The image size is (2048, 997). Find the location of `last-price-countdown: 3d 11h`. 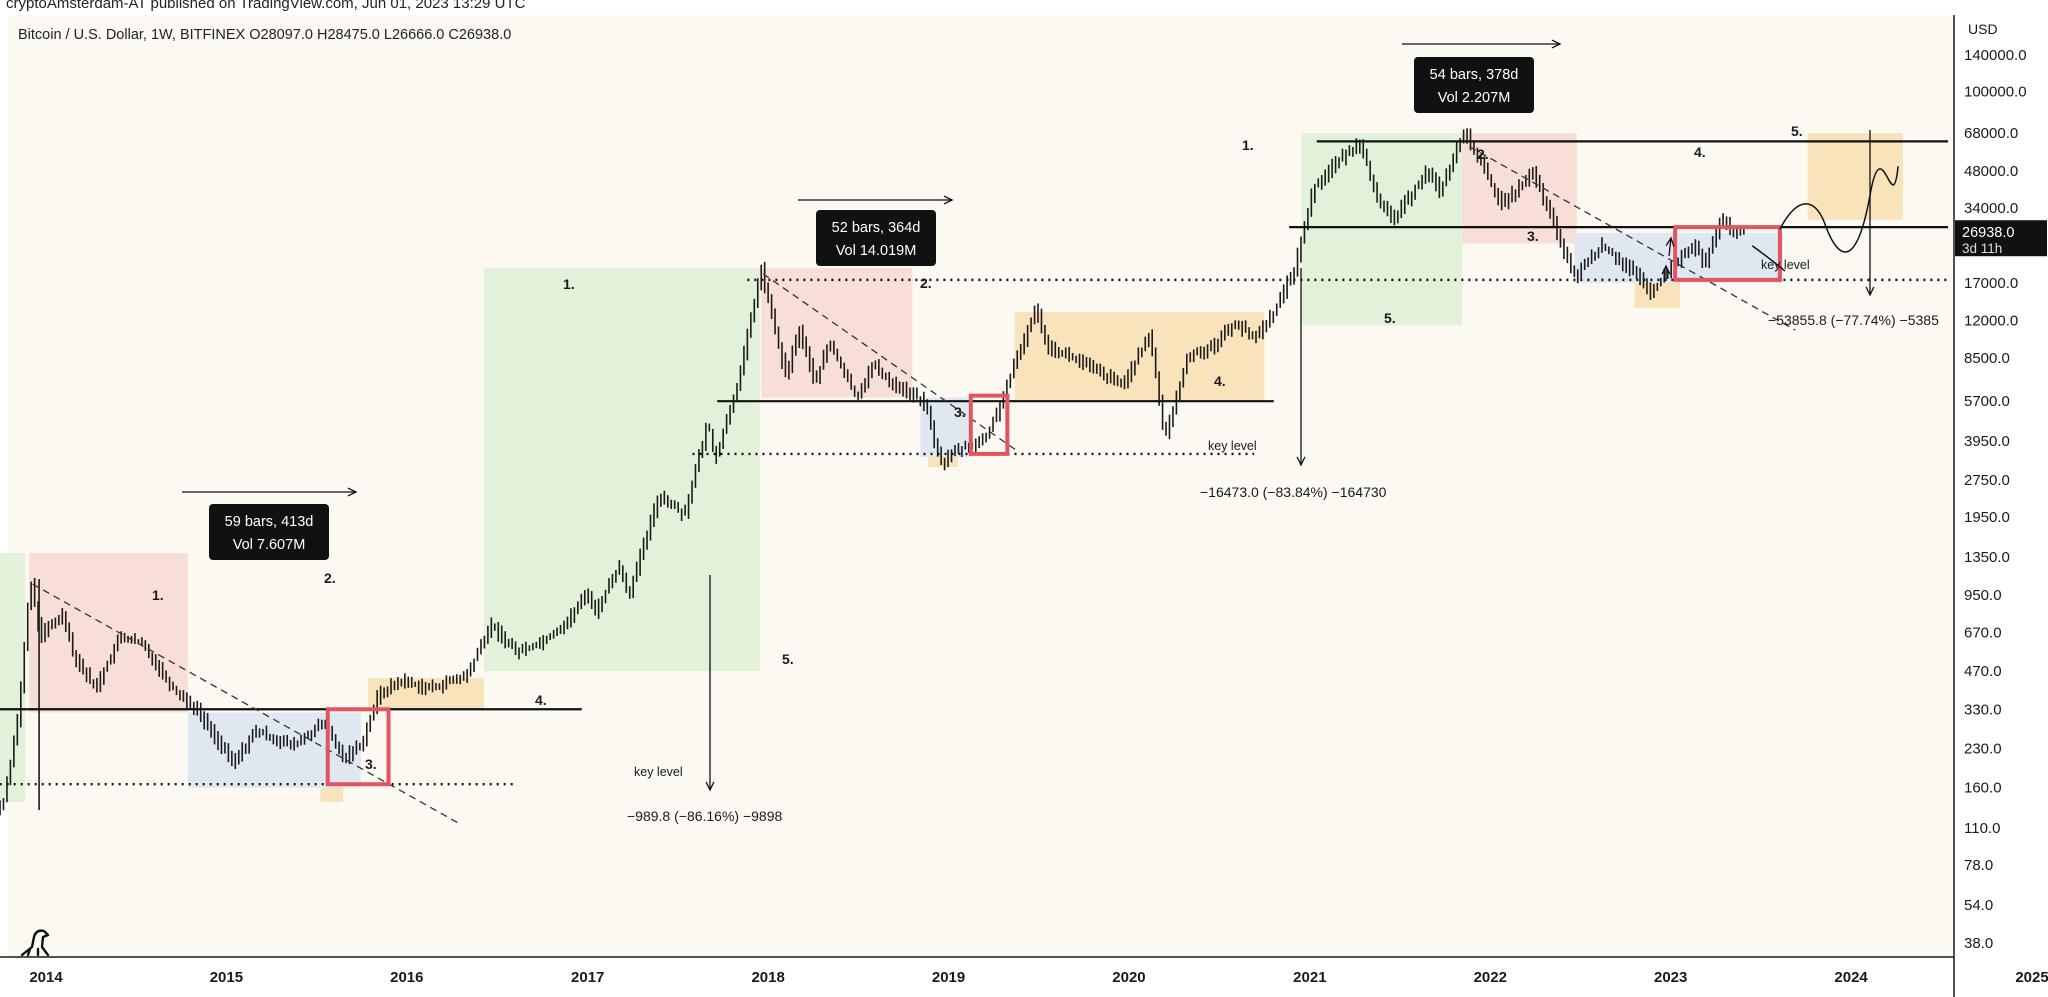

last-price-countdown: 3d 11h is located at coordinates (1982, 248).